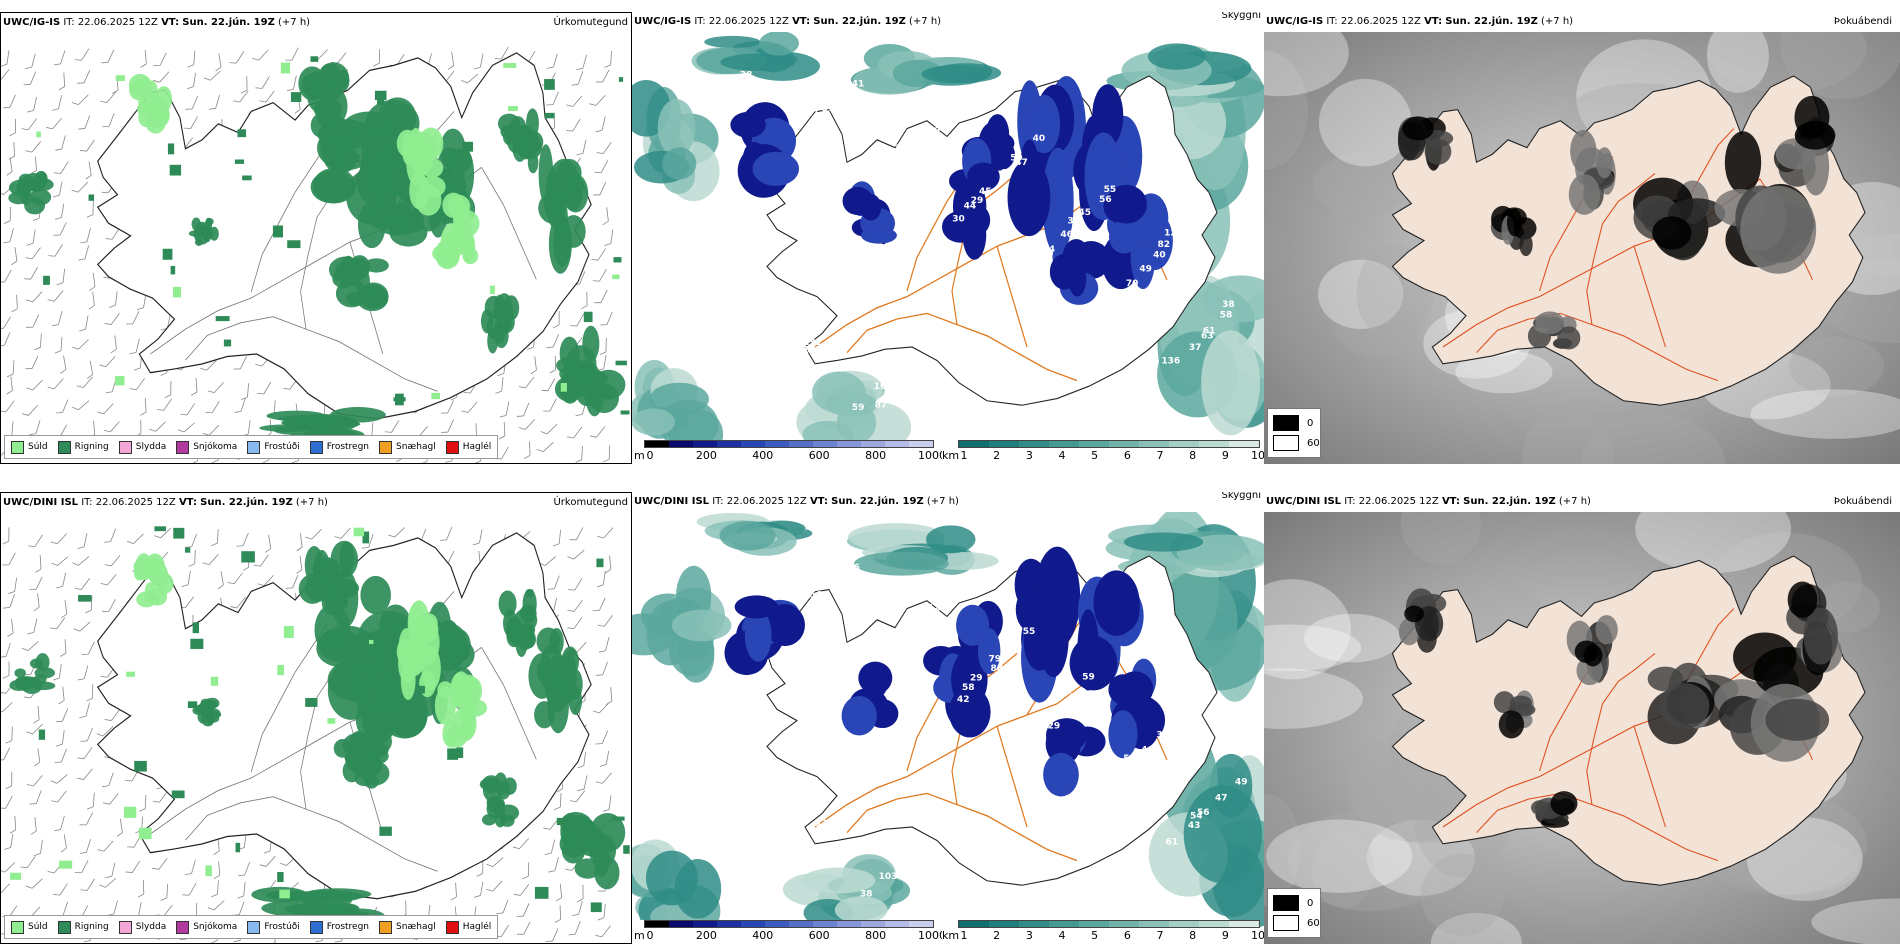  I want to click on cloud-base-value: 39, so click(1119, 775).